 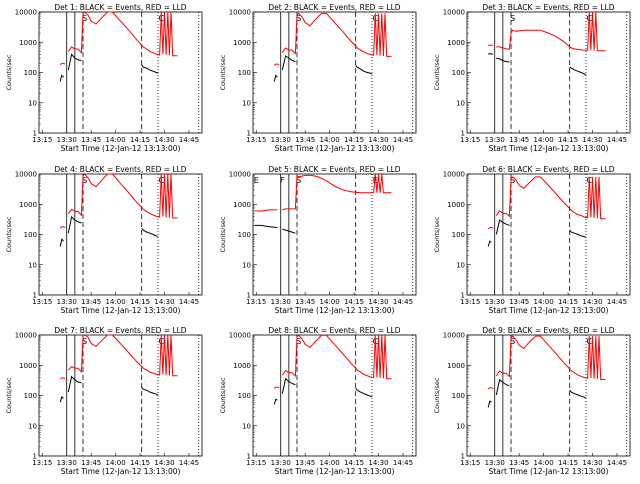 I want to click on panel-title: Det 3: BLACK = Events, RED = LLD, so click(x=548, y=7).